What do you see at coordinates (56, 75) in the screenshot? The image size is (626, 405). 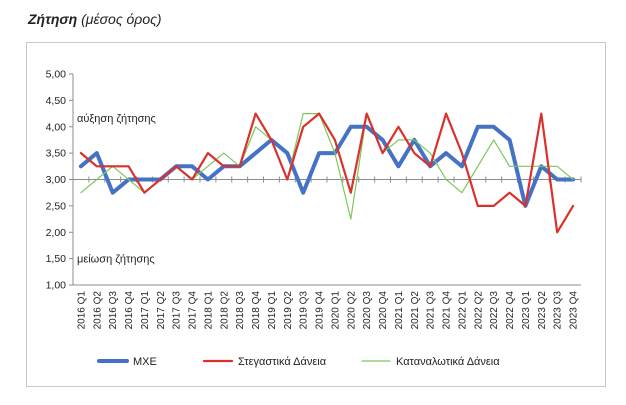 I see `y-tick-label: 5,00` at bounding box center [56, 75].